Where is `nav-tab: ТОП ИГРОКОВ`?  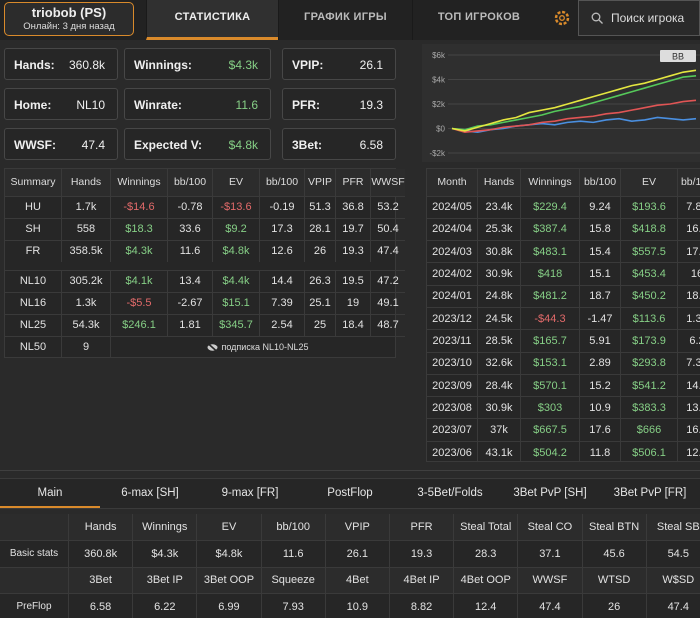 nav-tab: ТОП ИГРОКОВ is located at coordinates (478, 20).